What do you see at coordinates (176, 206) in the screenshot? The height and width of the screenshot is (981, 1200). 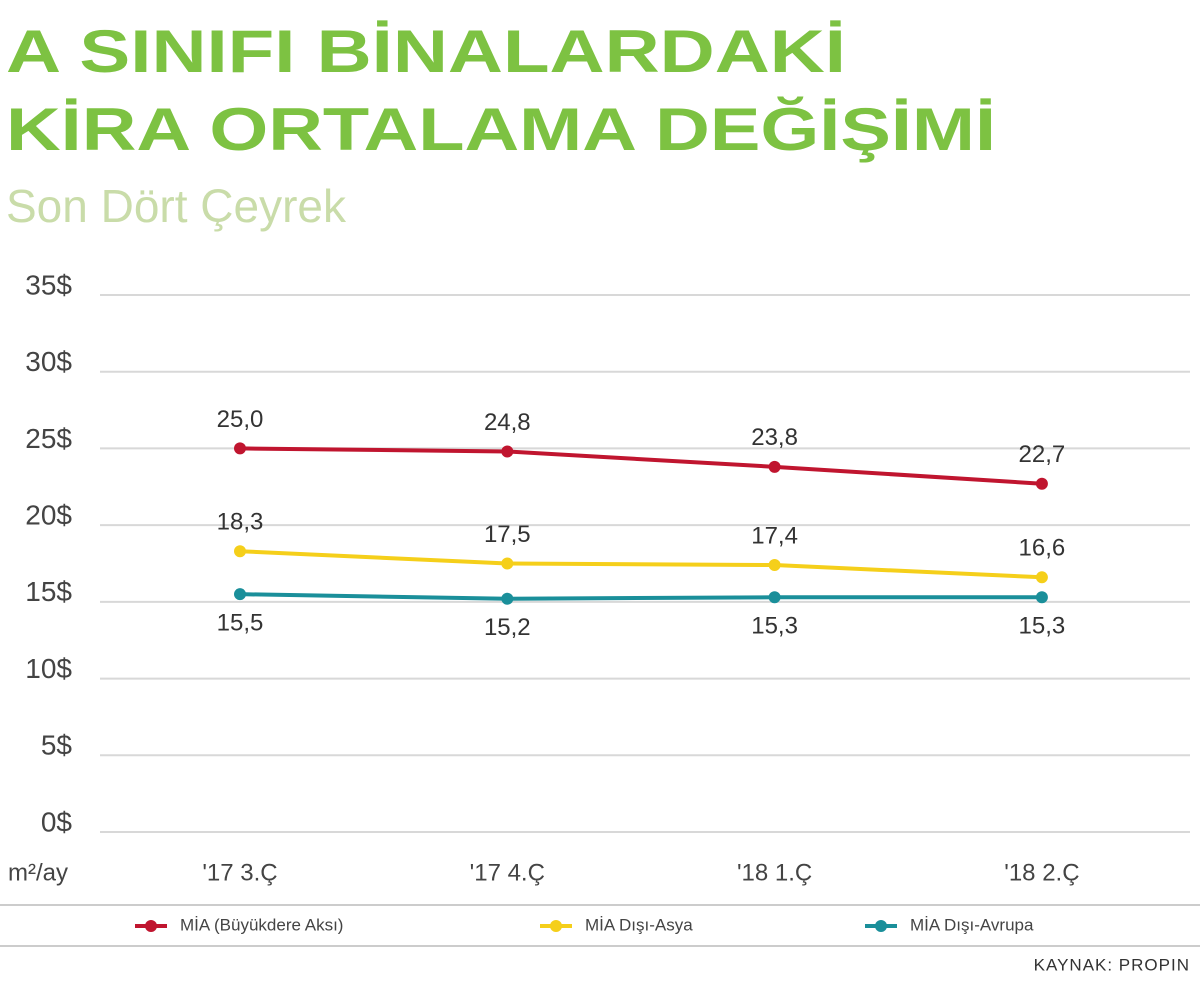 I see `chart-subtitle: Son Dört Çeyrek` at bounding box center [176, 206].